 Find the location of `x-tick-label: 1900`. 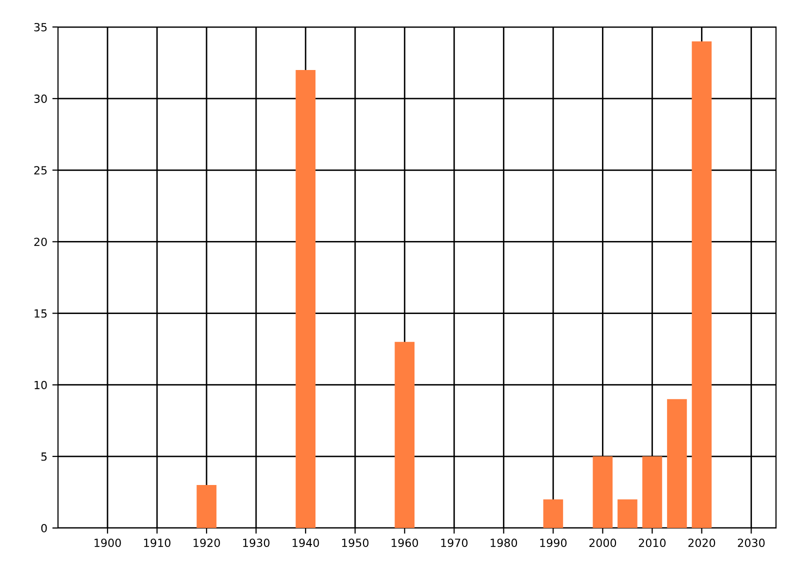

x-tick-label: 1900 is located at coordinates (107, 543).